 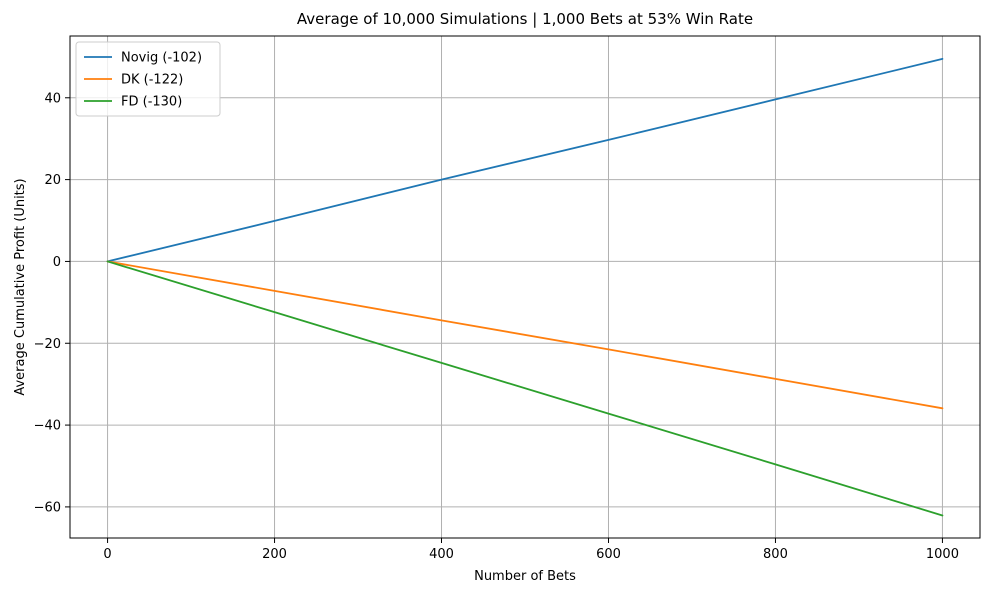 I want to click on x-tick-label: 200, so click(x=274, y=554).